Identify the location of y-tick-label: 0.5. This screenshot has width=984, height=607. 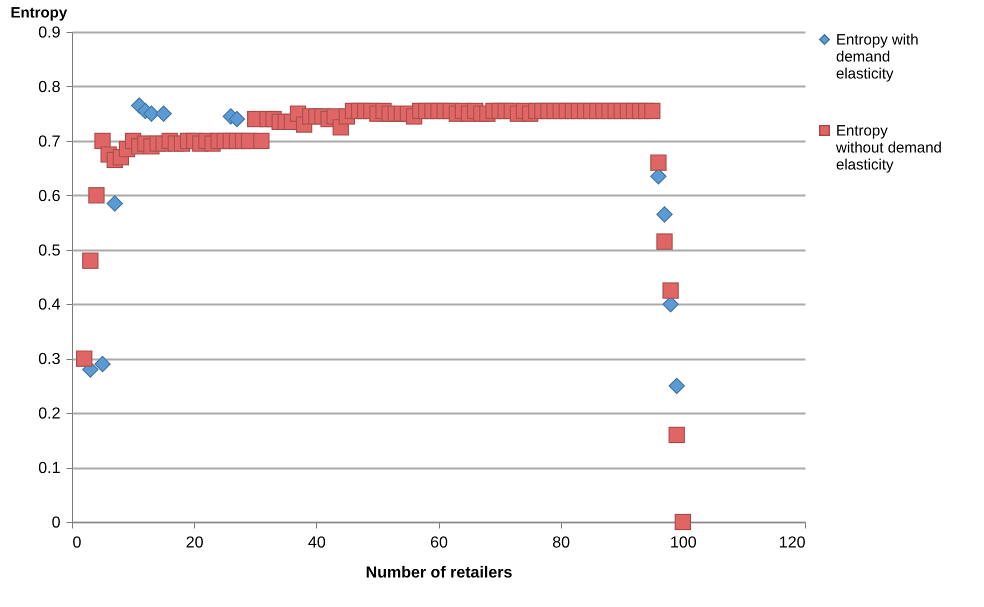
(49, 251).